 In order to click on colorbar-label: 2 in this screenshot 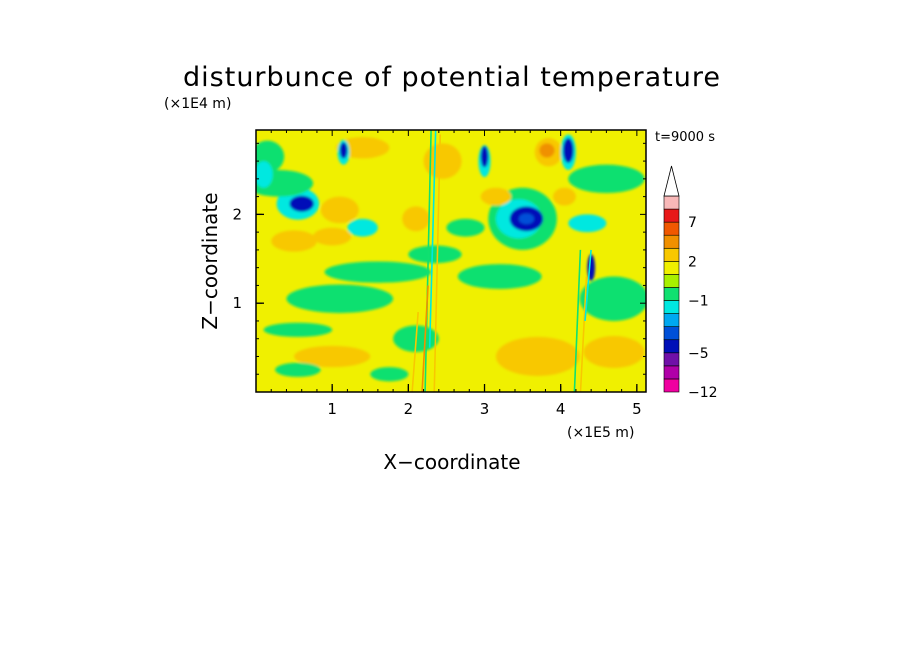, I will do `click(692, 262)`.